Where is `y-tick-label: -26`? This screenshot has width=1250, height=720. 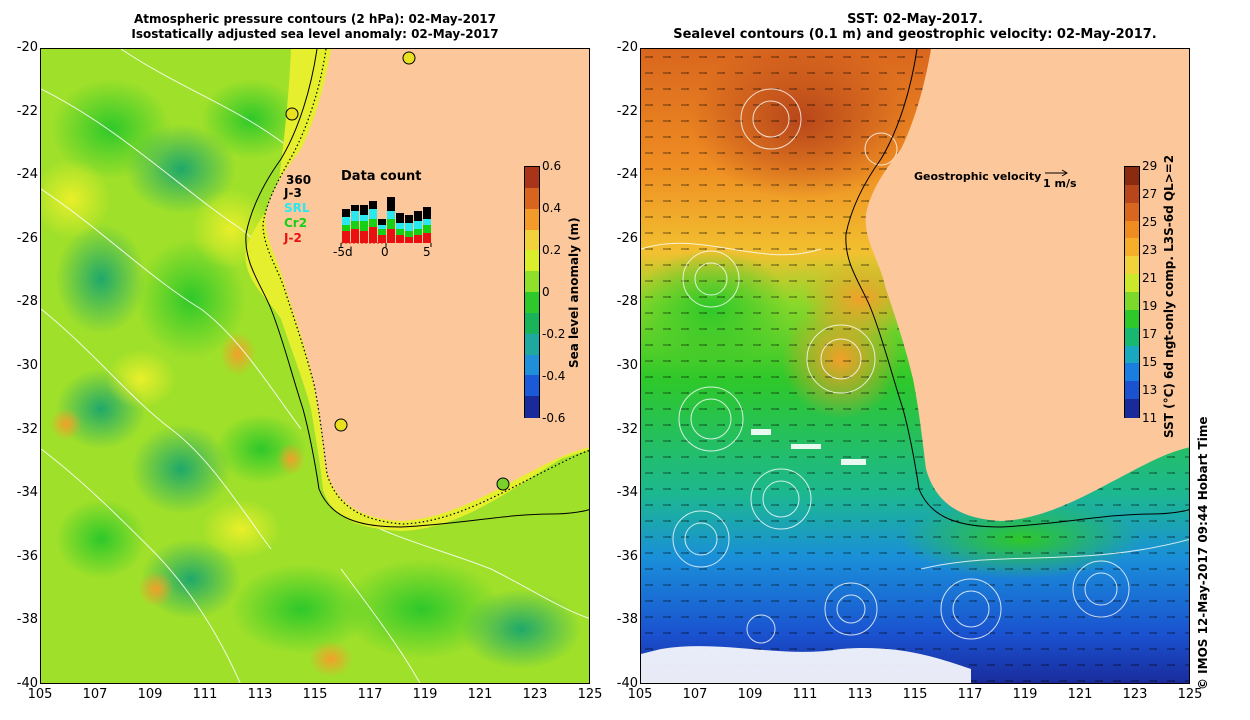
y-tick-label: -26 is located at coordinates (27, 238).